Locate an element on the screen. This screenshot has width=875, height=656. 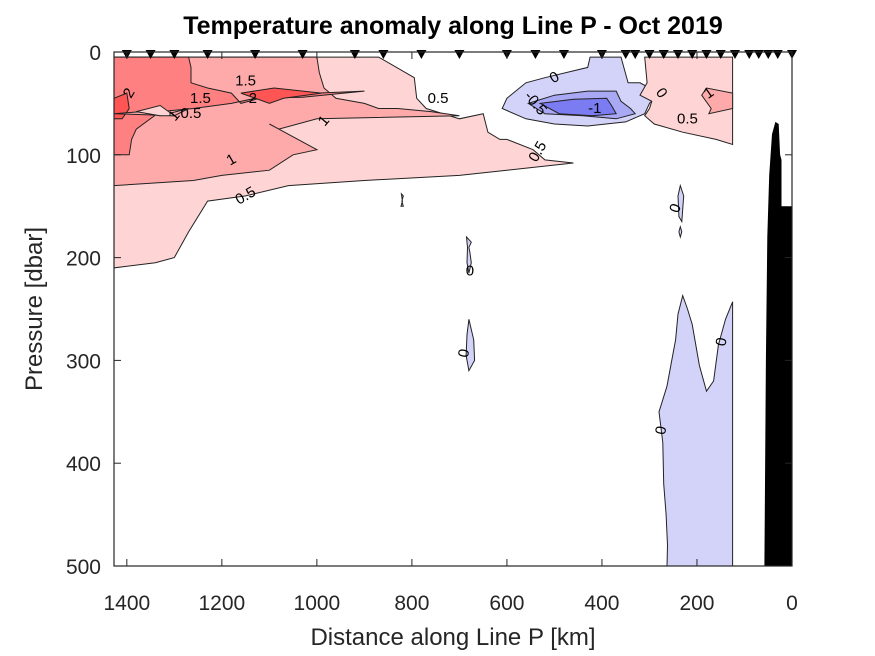
x-tick-label: 1200 is located at coordinates (221, 603).